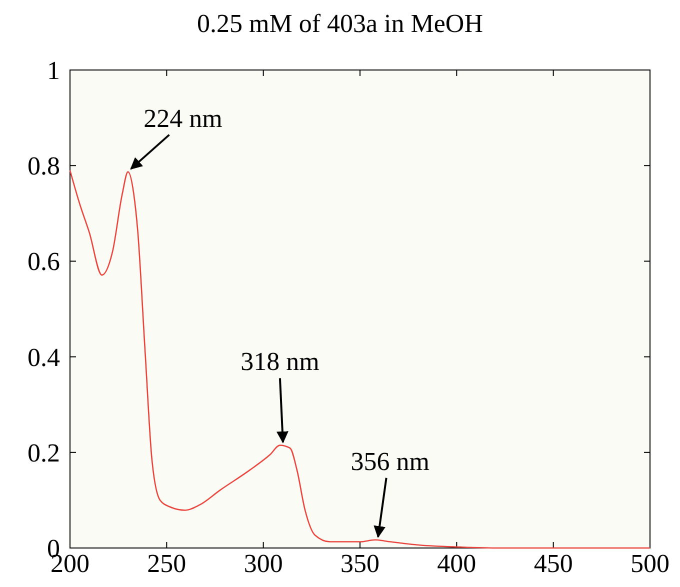 This screenshot has height=587, width=680. Describe the element at coordinates (263, 563) in the screenshot. I see `x-tick-label: 300` at that location.